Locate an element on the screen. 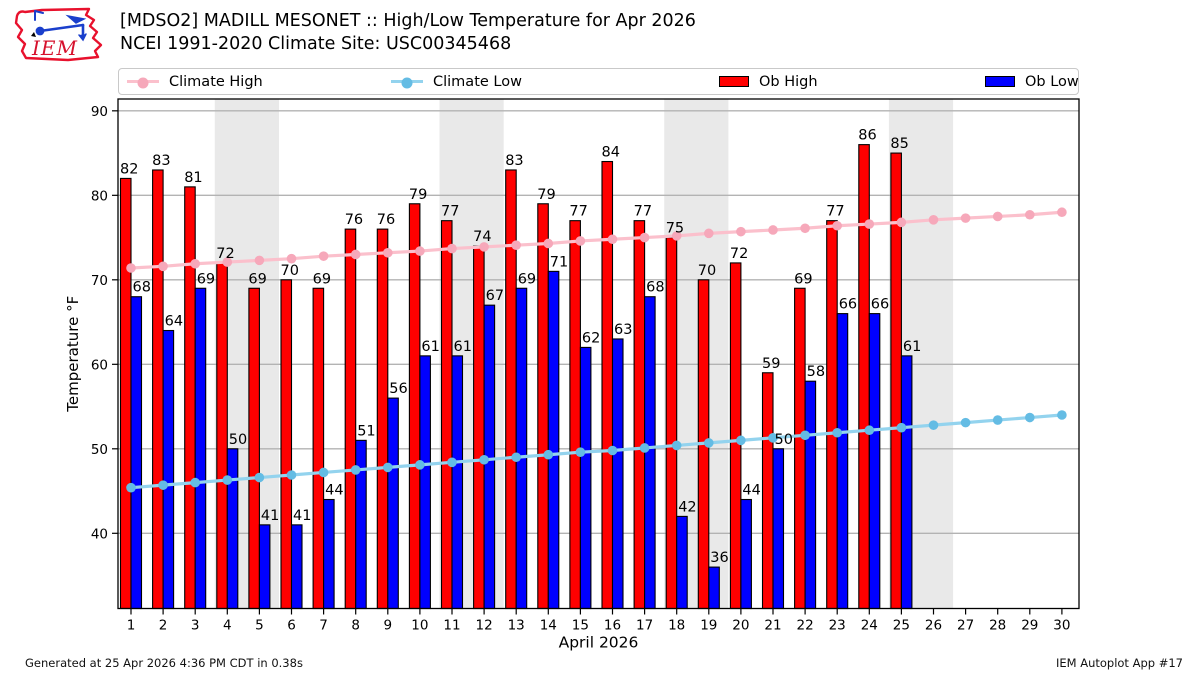 This screenshot has width=1200, height=675. x-tick-label: 28 is located at coordinates (997, 626).